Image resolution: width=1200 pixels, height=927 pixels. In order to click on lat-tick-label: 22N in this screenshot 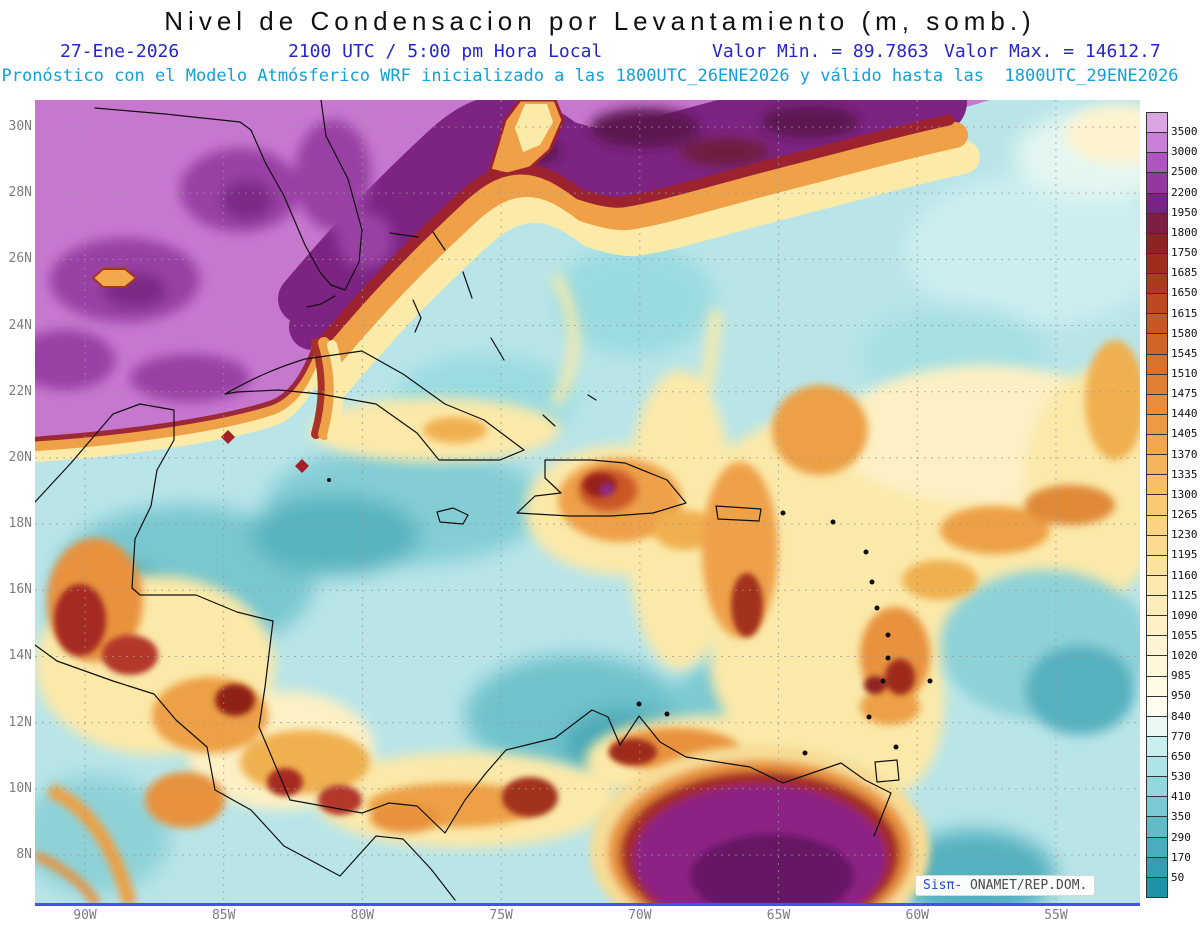, I will do `click(20, 391)`.